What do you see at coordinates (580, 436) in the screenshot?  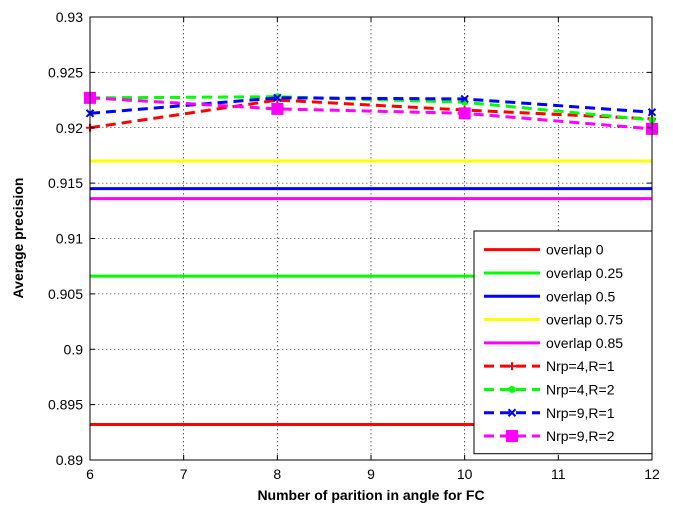 I see `legend-label-8: Nrp=9,R=2` at bounding box center [580, 436].